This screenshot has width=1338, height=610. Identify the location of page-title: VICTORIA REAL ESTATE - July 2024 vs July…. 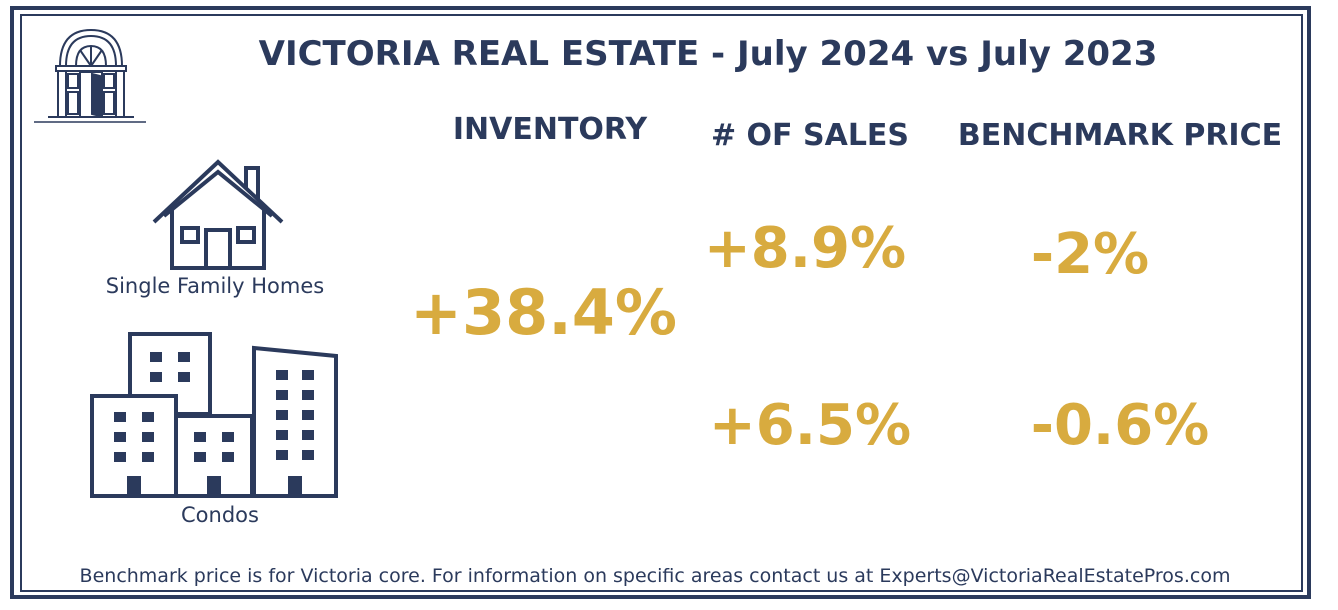
(708, 54).